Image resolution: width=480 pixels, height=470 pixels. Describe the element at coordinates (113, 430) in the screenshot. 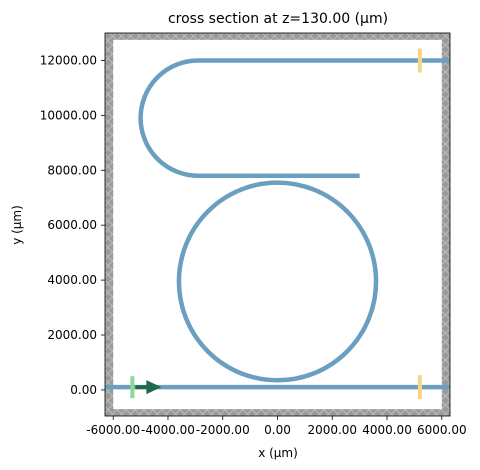

I see `x-tick-label: -6000.00` at that location.